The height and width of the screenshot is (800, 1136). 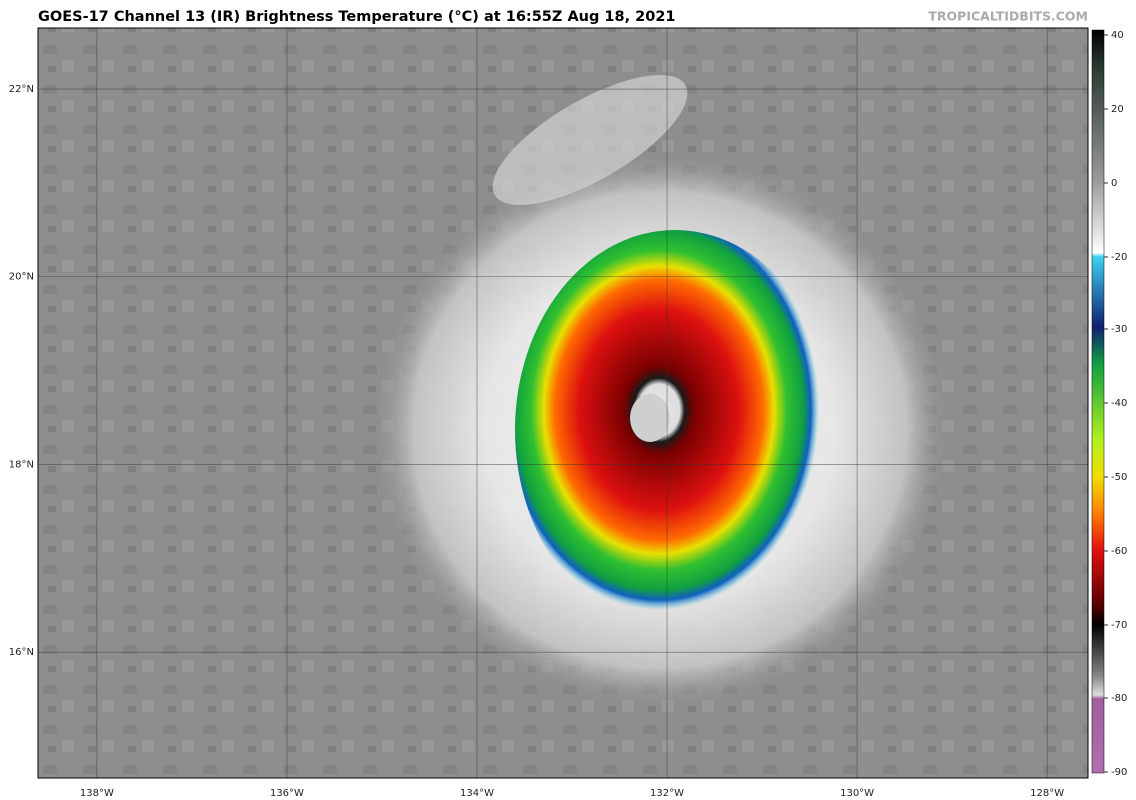 I want to click on colorbar-label: -90, so click(x=1119, y=772).